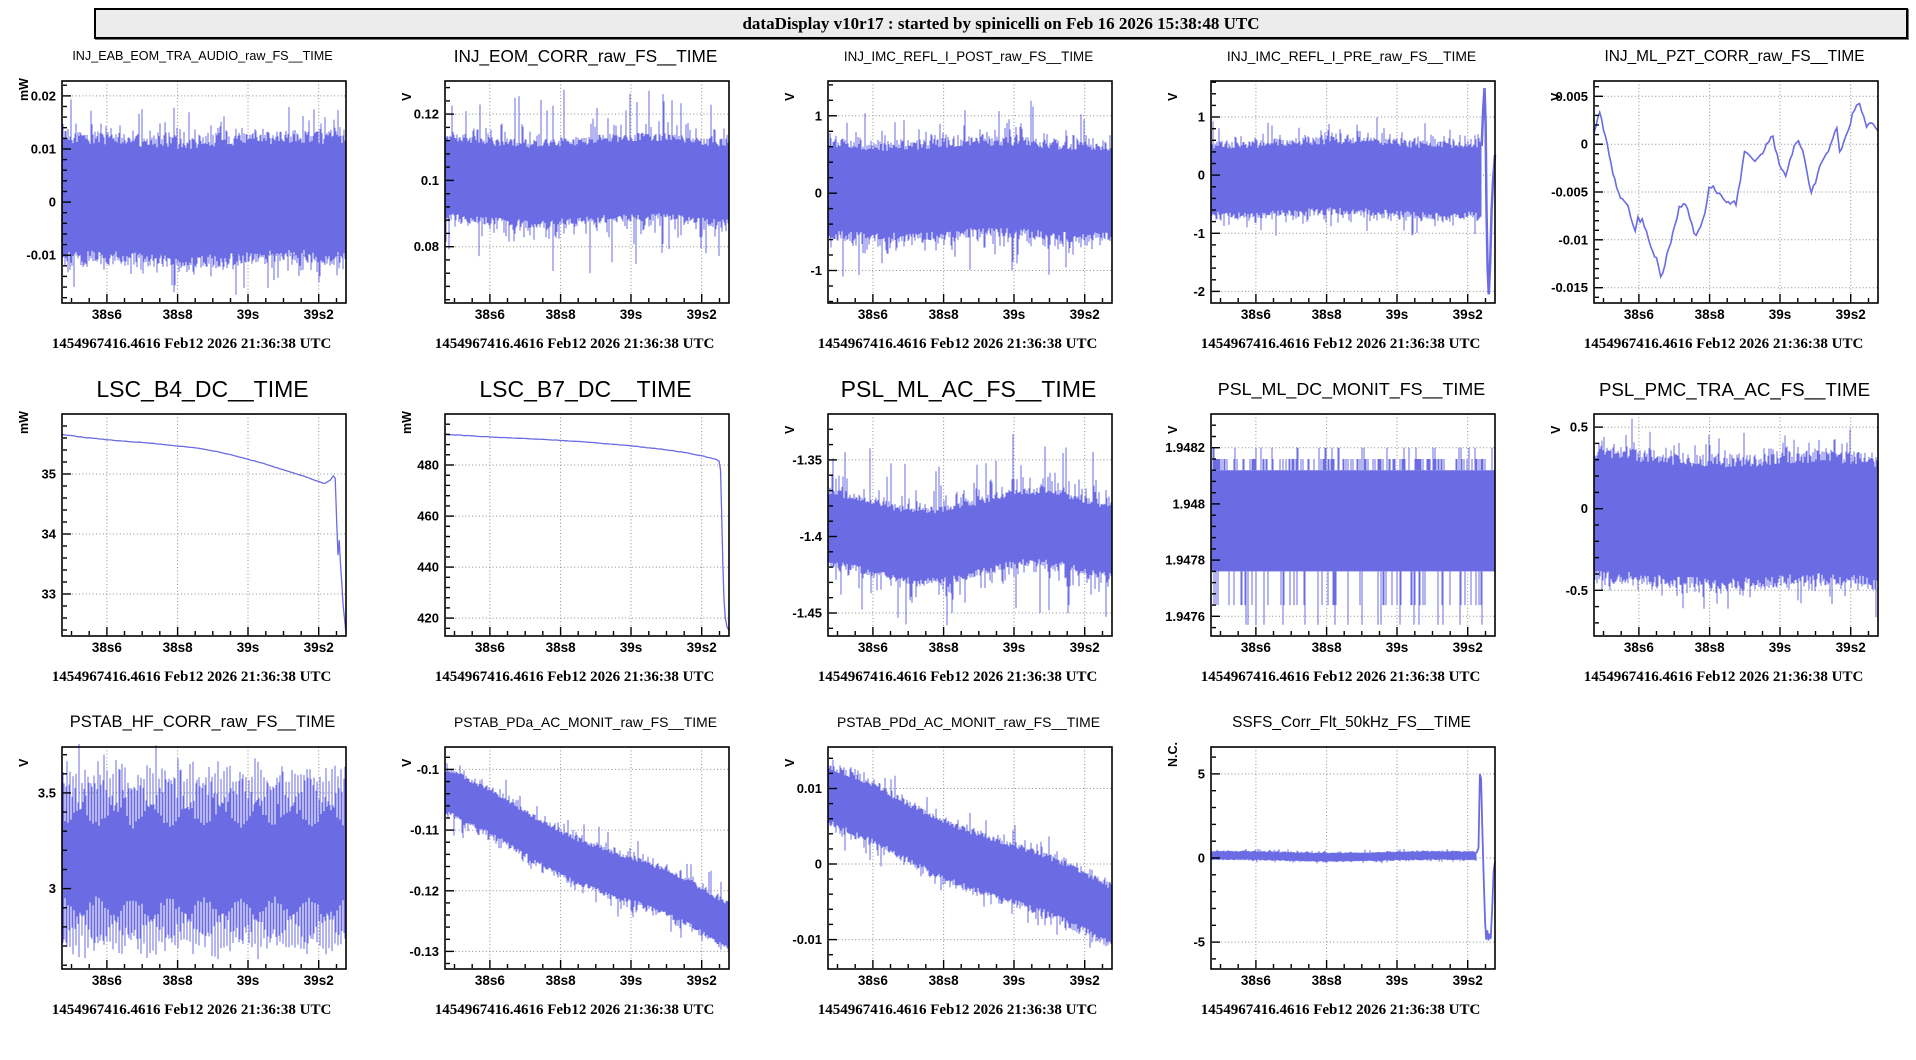 Image resolution: width=1916 pixels, height=1060 pixels. Describe the element at coordinates (43, 95) in the screenshot. I see `svg-text: 0.02` at that location.